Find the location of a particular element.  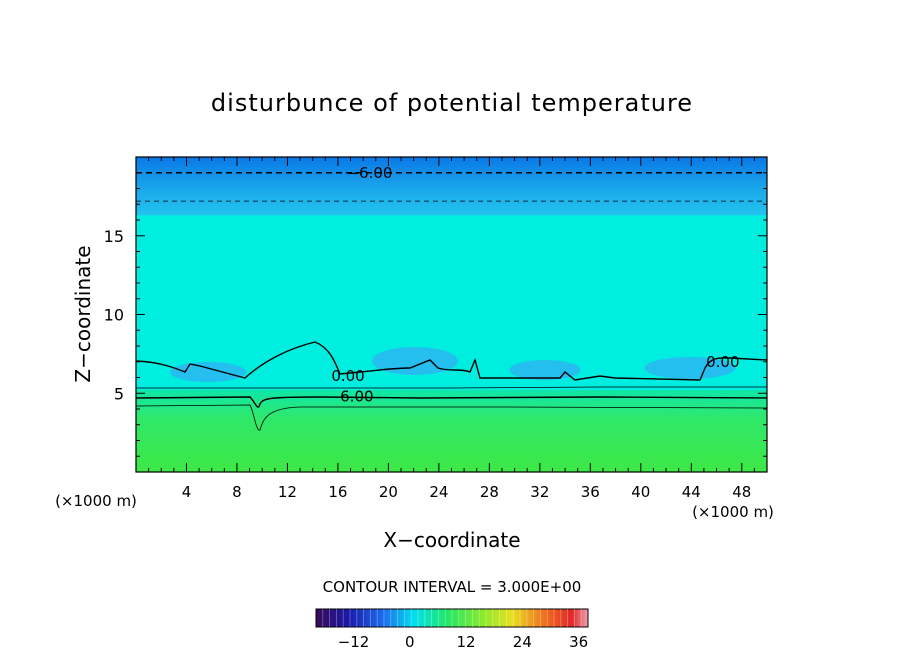

x-tick-label: 40 is located at coordinates (640, 492).